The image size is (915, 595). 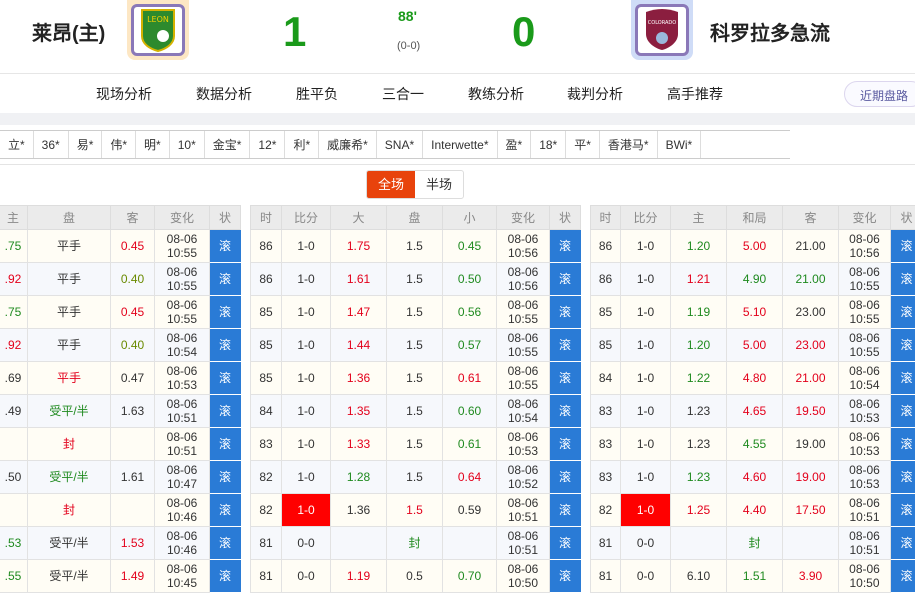 What do you see at coordinates (14, 246) in the screenshot?
I see `odds-cell: .75` at bounding box center [14, 246].